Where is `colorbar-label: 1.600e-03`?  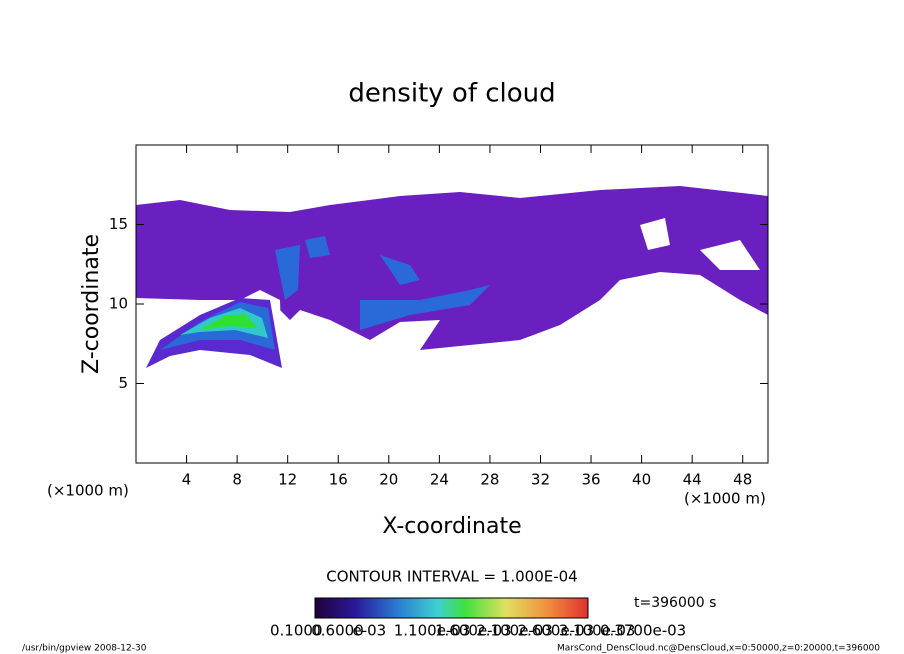
colorbar-label: 1.600e-03 is located at coordinates (473, 631).